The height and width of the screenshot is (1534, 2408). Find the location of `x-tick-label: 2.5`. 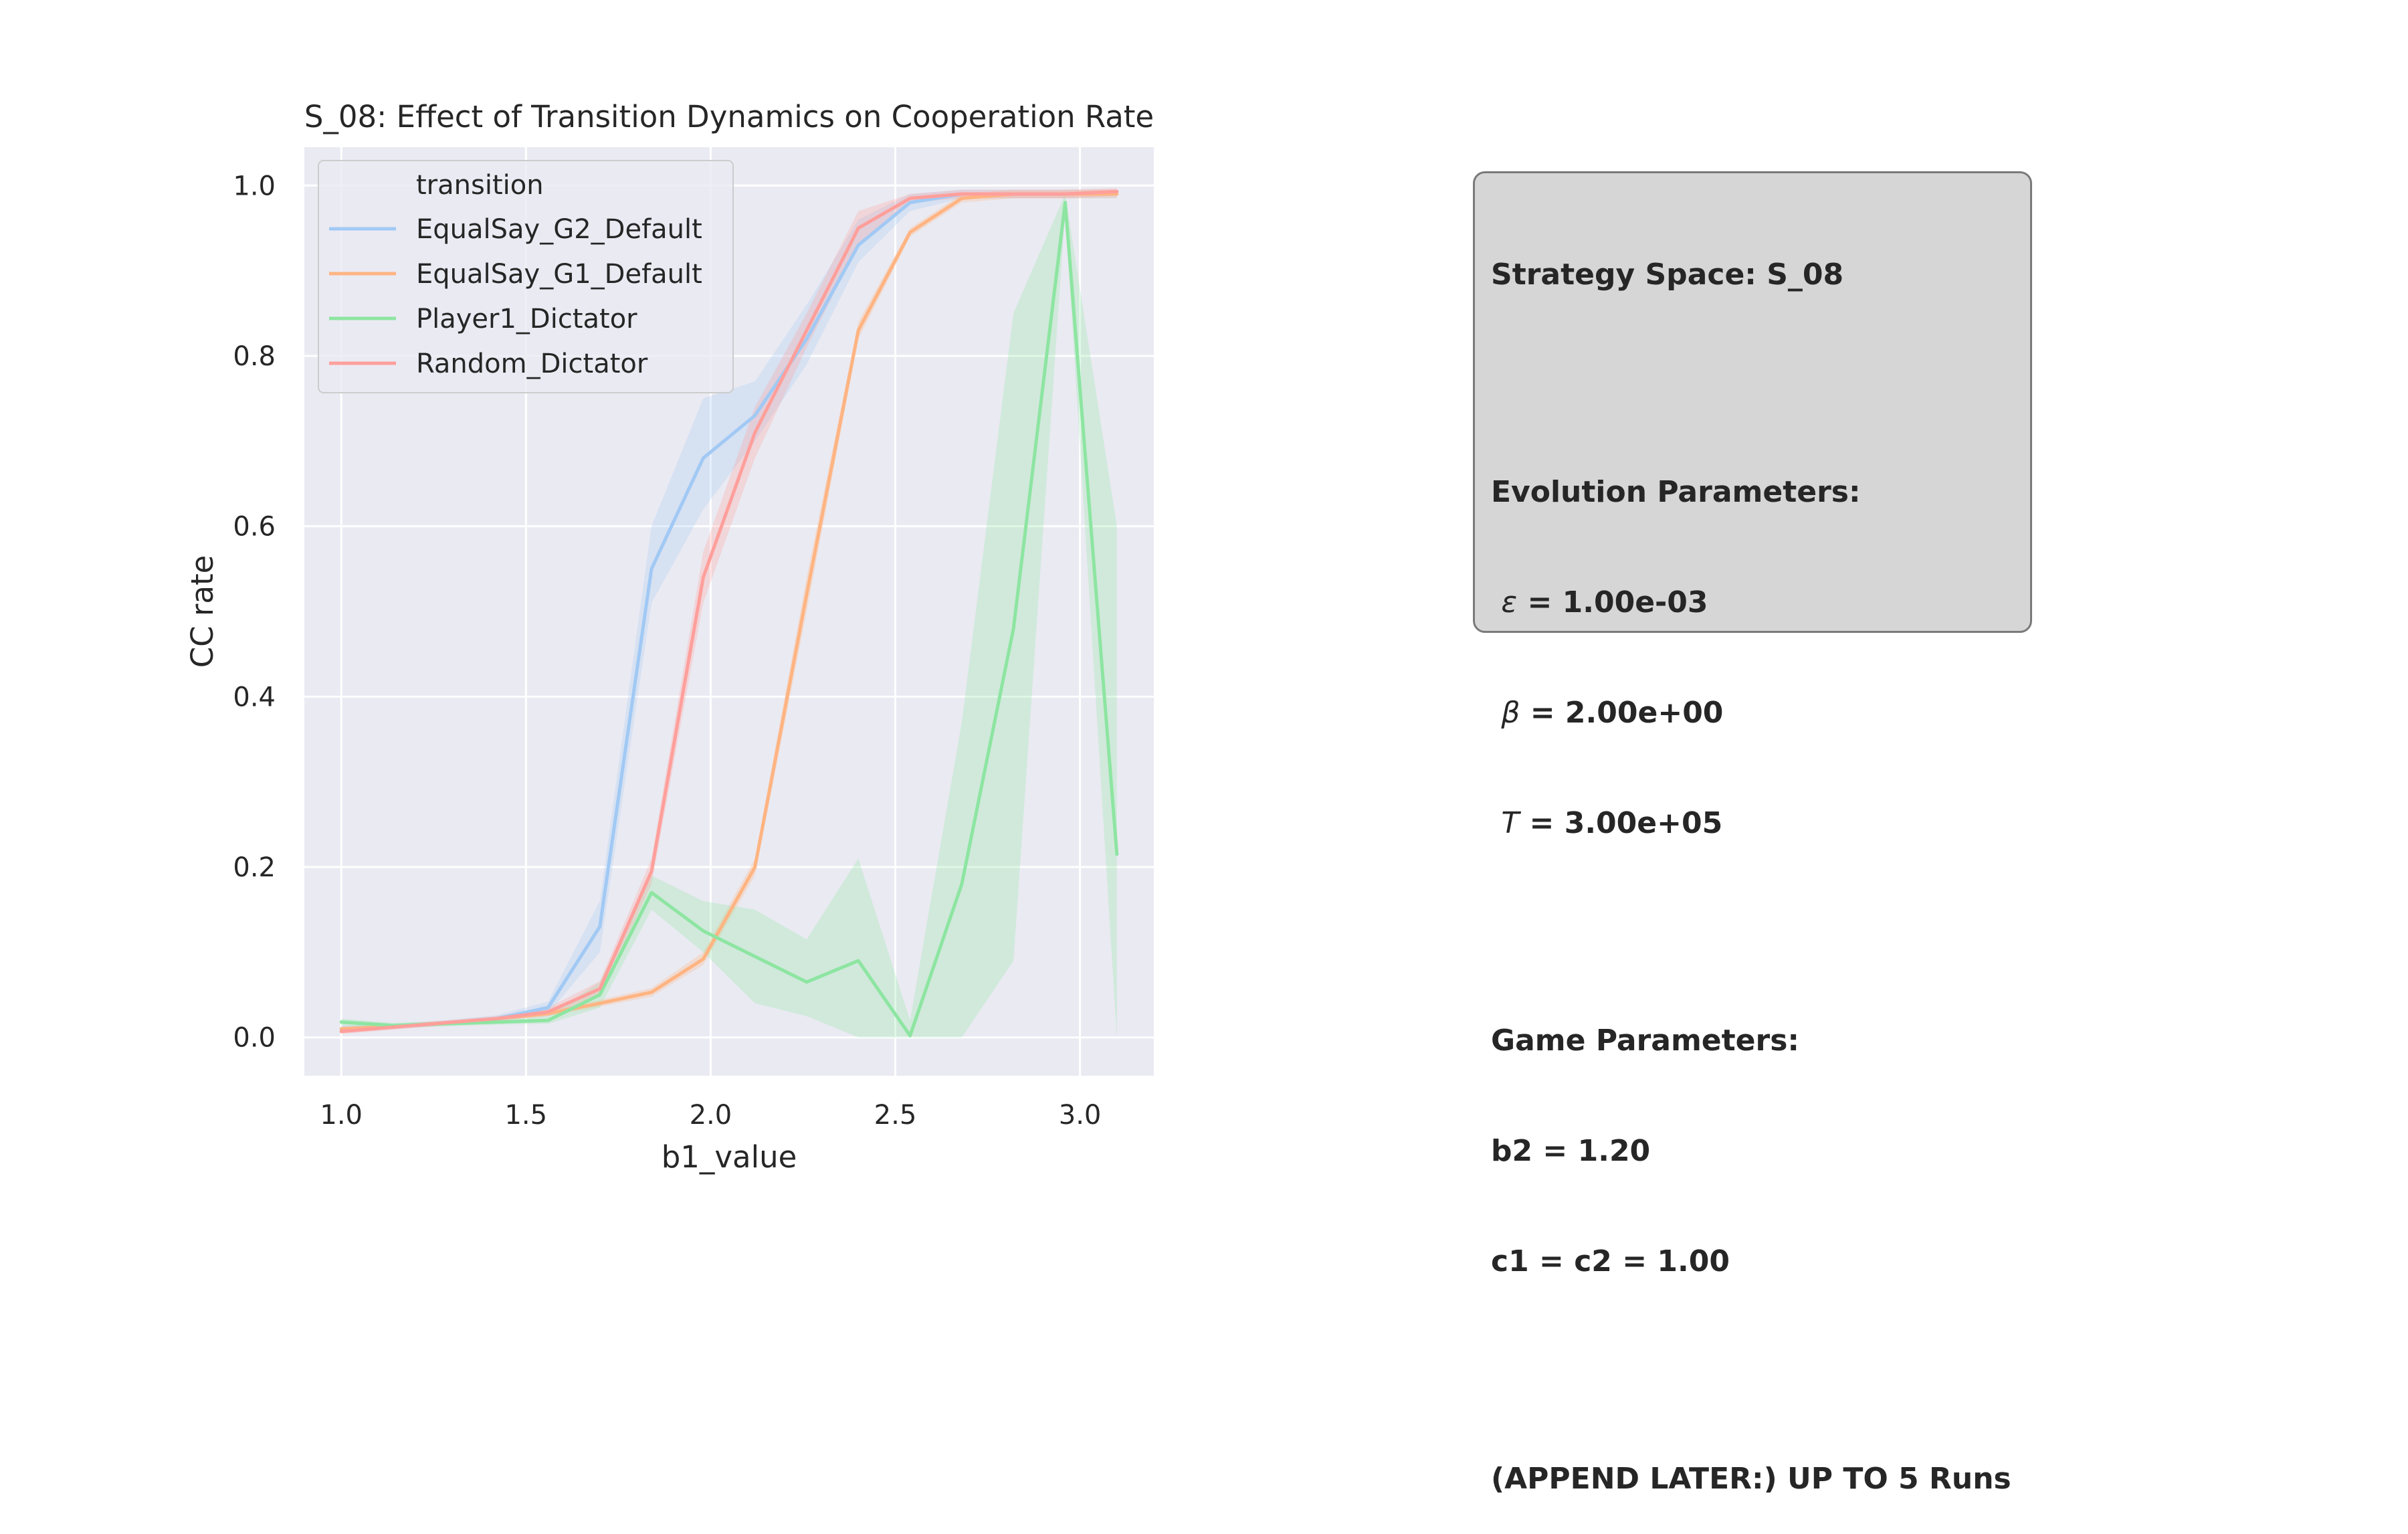

x-tick-label: 2.5 is located at coordinates (895, 1115).